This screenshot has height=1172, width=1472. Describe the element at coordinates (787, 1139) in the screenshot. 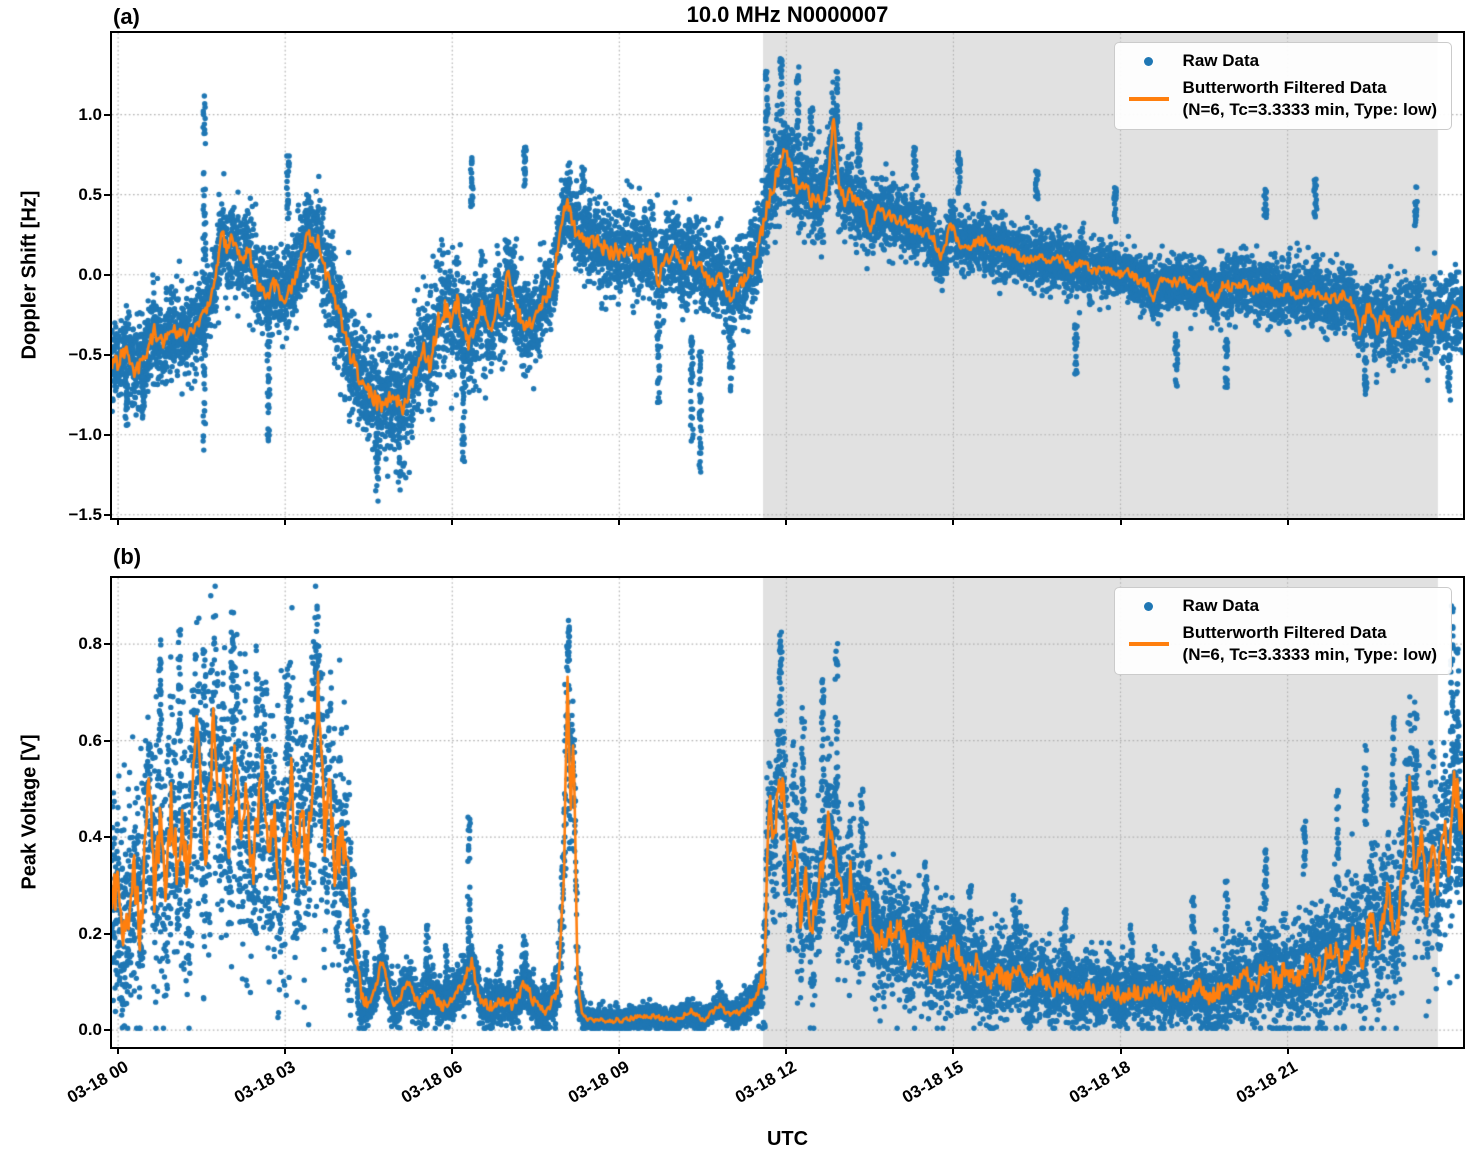

I see `x-axis-label: UTC` at that location.